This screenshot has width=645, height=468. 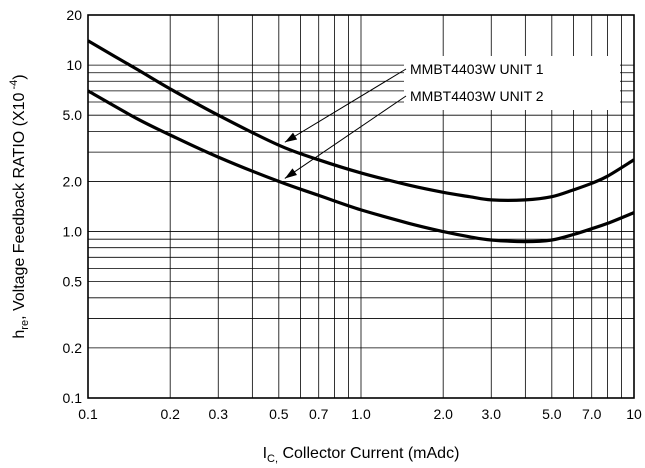 I want to click on x-tick-label: 7.0, so click(x=592, y=414).